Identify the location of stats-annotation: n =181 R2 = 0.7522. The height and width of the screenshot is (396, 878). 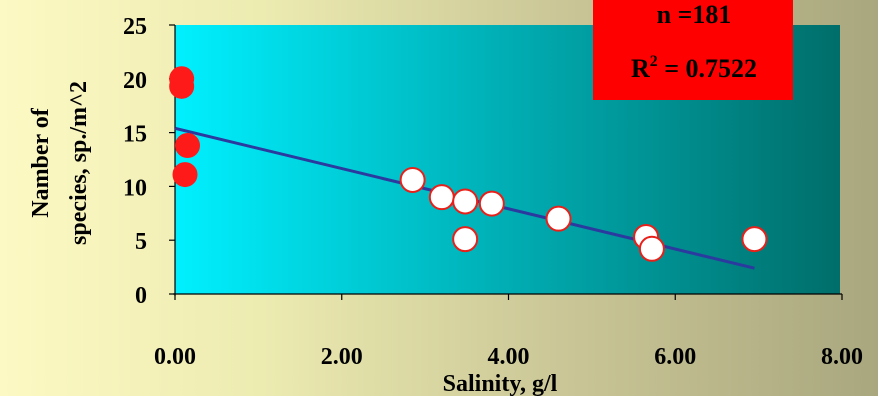
(693, 50).